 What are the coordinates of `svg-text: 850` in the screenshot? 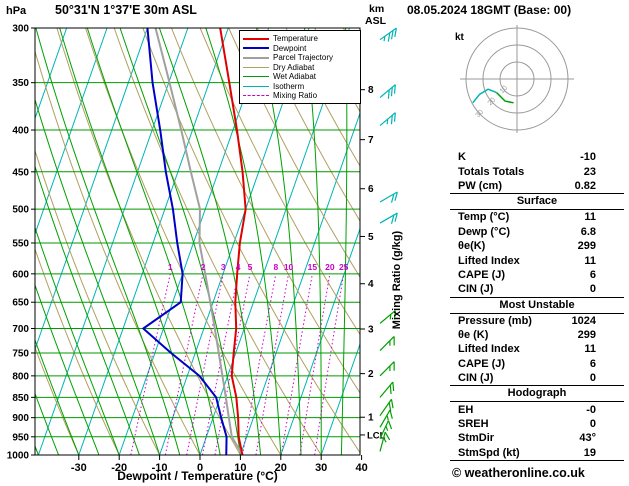 It's located at (20, 398).